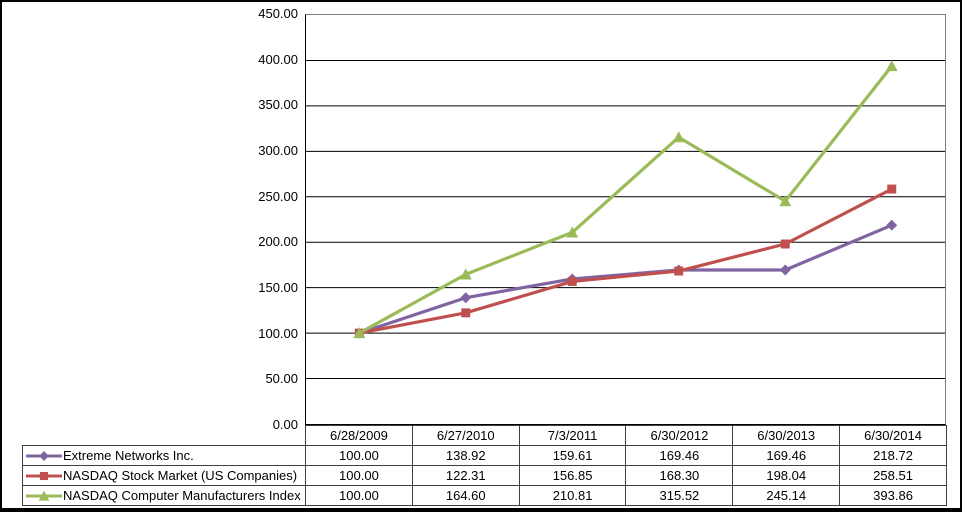 The height and width of the screenshot is (512, 962). I want to click on y-axis-tick-label: 150.00, so click(278, 287).